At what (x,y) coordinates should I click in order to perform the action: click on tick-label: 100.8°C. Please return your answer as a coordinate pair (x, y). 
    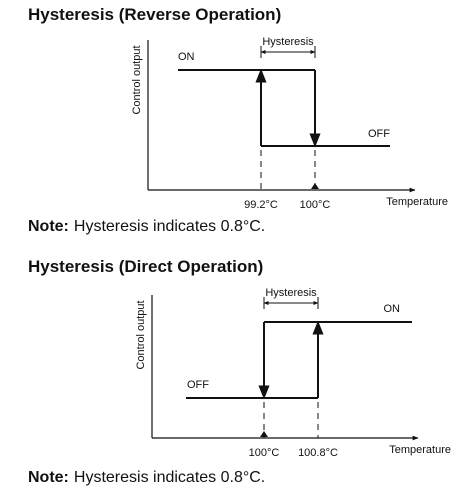
    Looking at the image, I should click on (318, 453).